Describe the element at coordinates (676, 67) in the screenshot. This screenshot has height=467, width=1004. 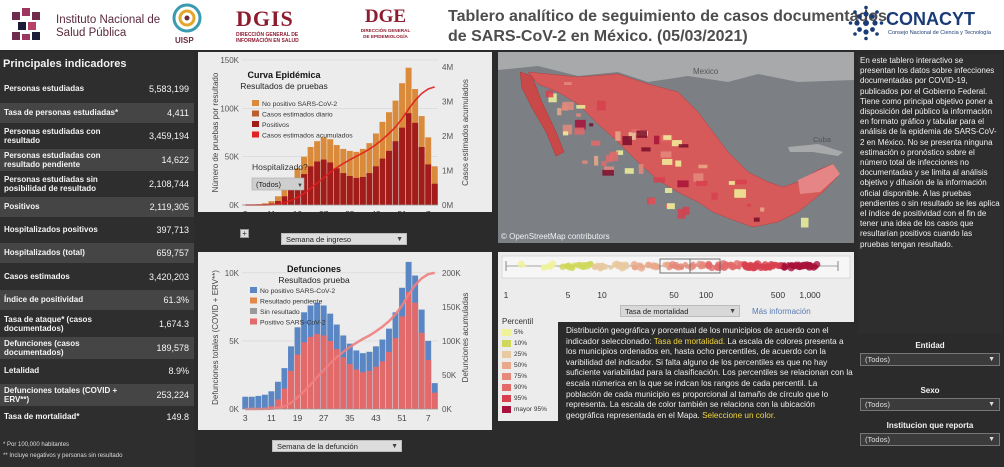
I see `usa-land` at that location.